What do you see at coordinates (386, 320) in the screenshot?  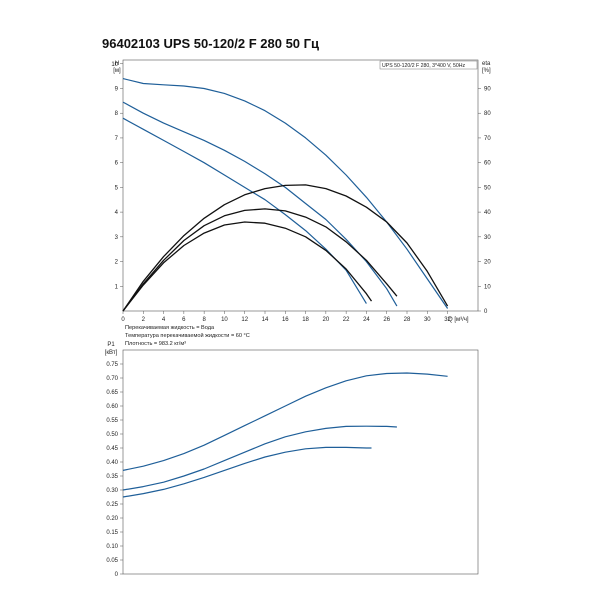 I see `x-tick-label: 26` at bounding box center [386, 320].